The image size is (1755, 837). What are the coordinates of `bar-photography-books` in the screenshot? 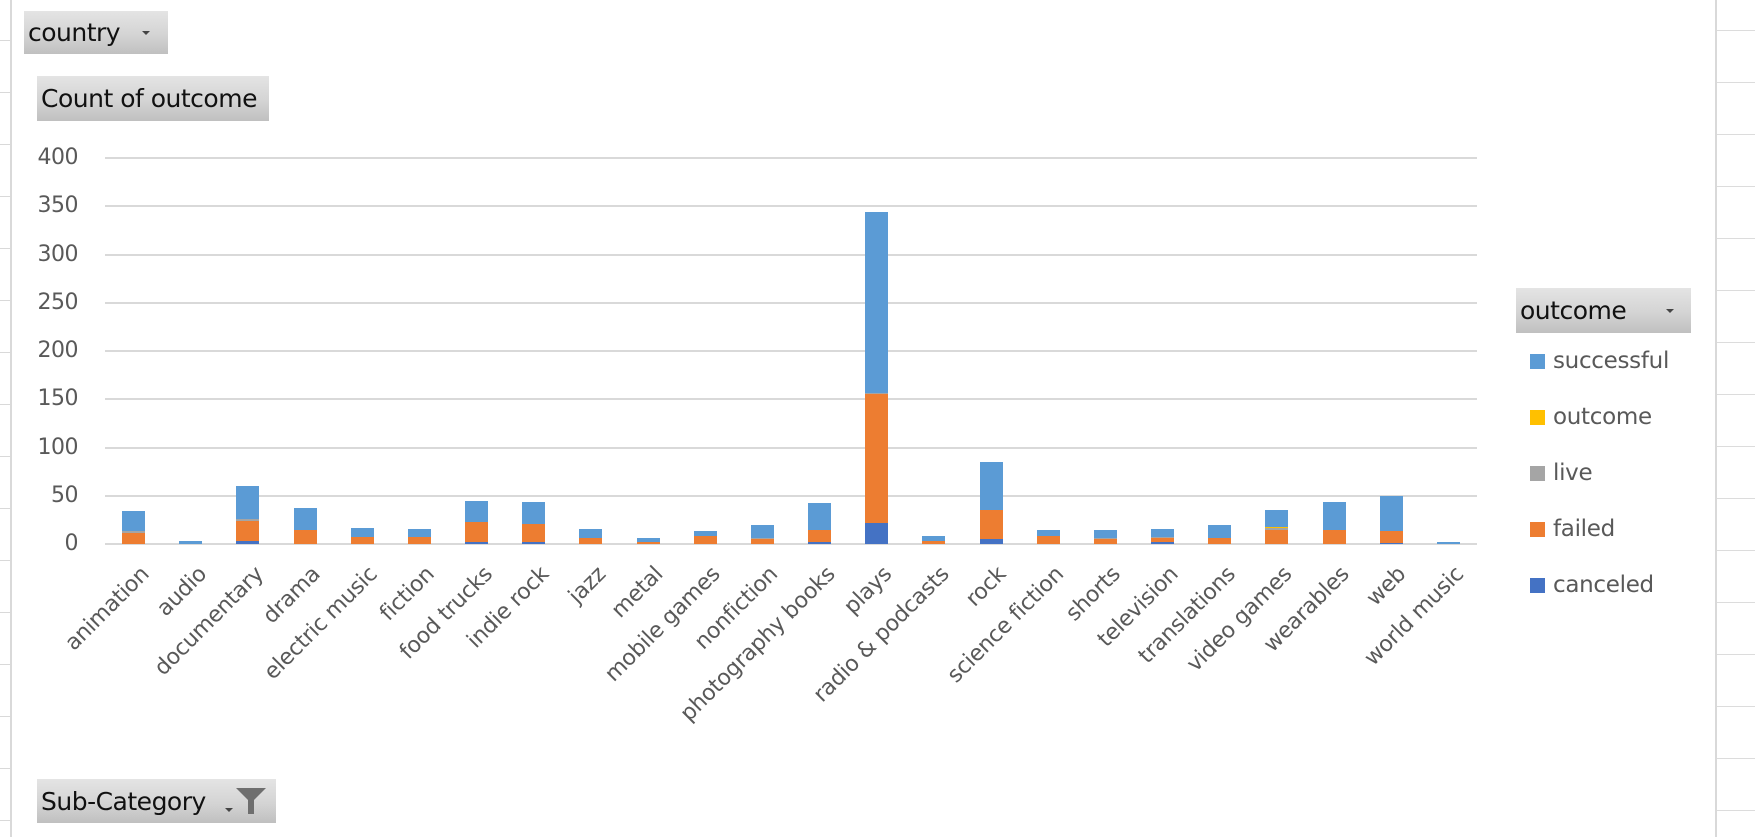 It's located at (820, 523).